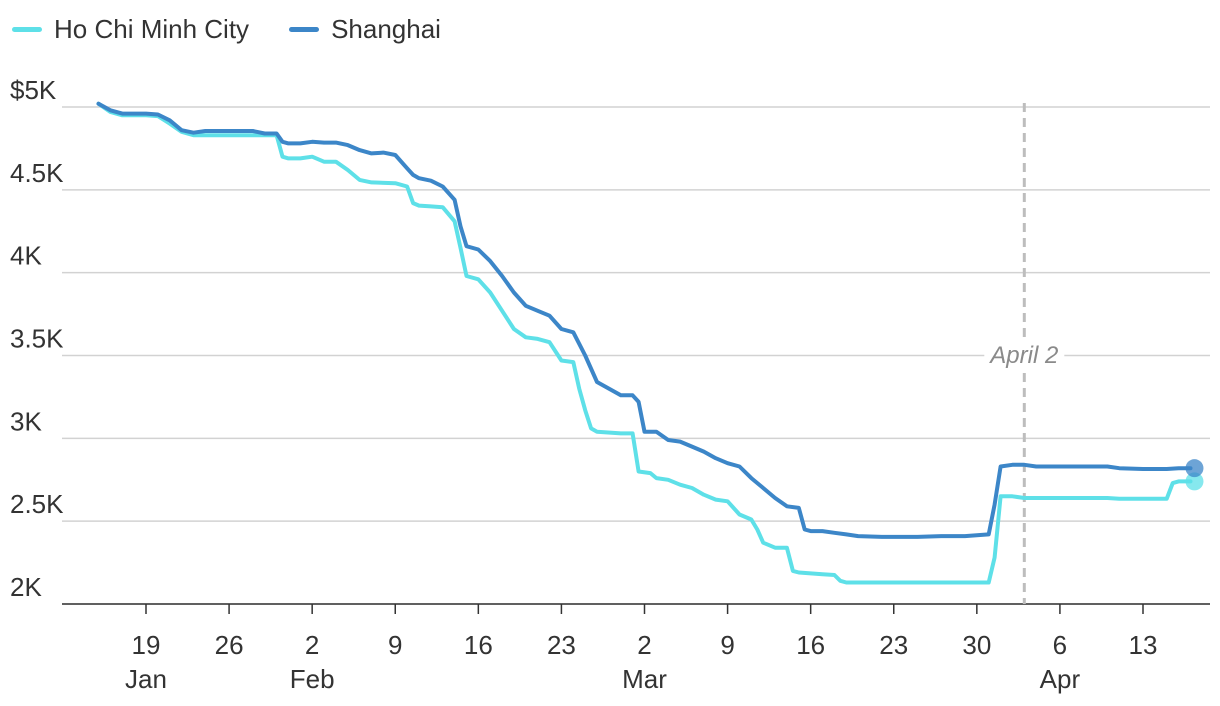 The width and height of the screenshot is (1220, 706). Describe the element at coordinates (229, 645) in the screenshot. I see `x-tick-label: 26` at that location.